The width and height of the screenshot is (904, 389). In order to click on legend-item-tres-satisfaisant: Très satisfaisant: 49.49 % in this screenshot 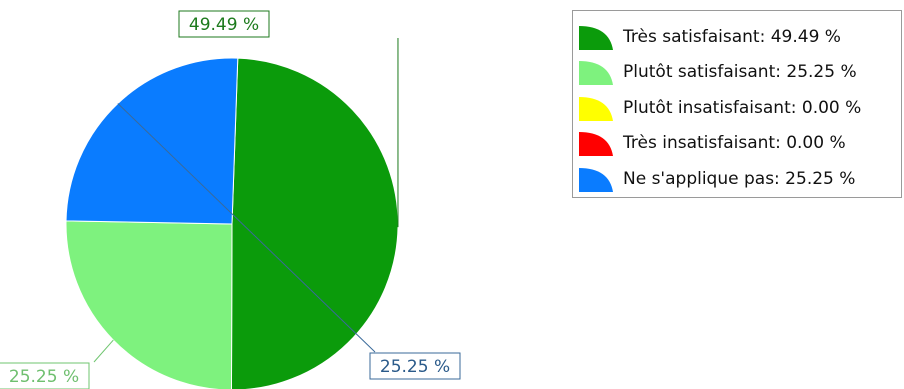, I will do `click(740, 37)`.